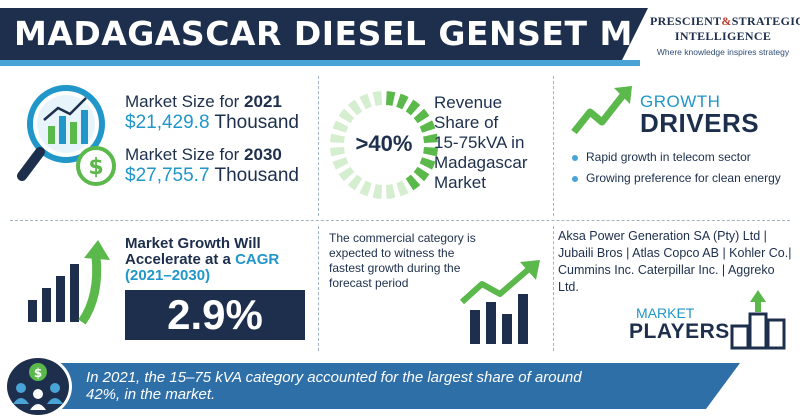 The width and height of the screenshot is (800, 418). I want to click on cagr-line: Market Growth Will, so click(193, 243).